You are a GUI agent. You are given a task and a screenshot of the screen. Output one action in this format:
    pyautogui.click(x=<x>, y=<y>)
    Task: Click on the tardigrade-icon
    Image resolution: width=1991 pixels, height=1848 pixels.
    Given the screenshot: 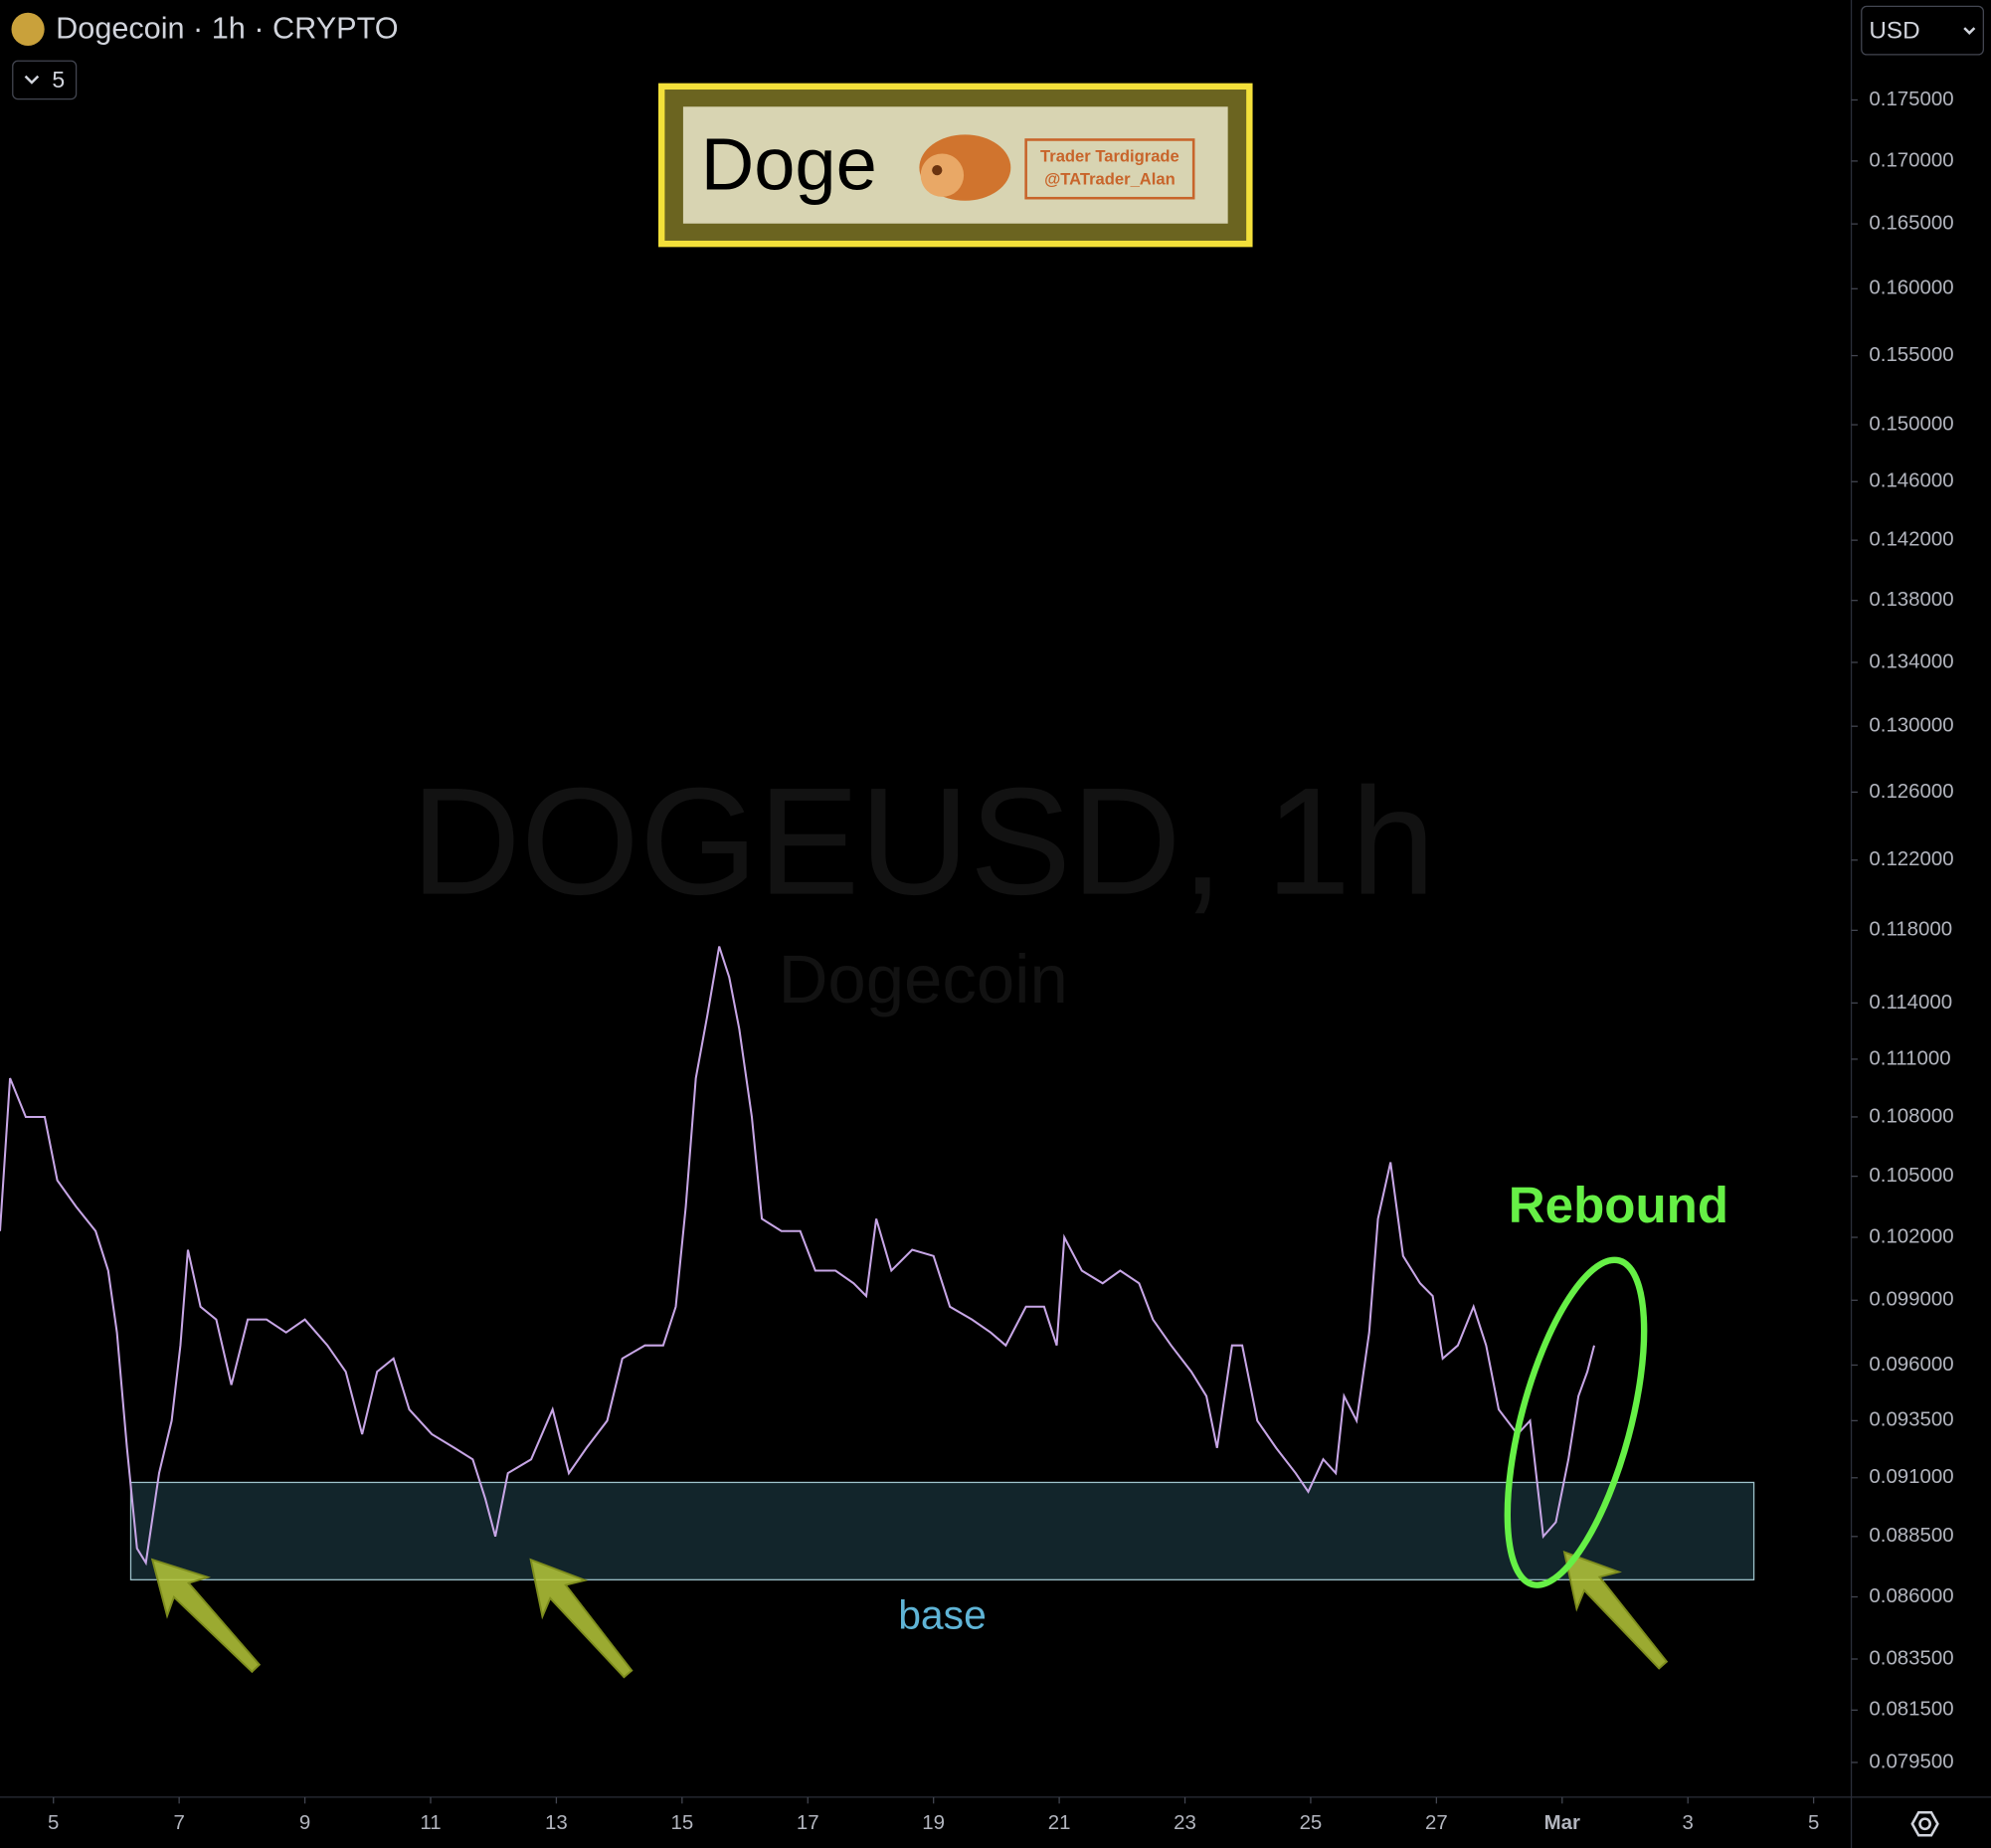 What is the action you would take?
    pyautogui.click(x=965, y=167)
    